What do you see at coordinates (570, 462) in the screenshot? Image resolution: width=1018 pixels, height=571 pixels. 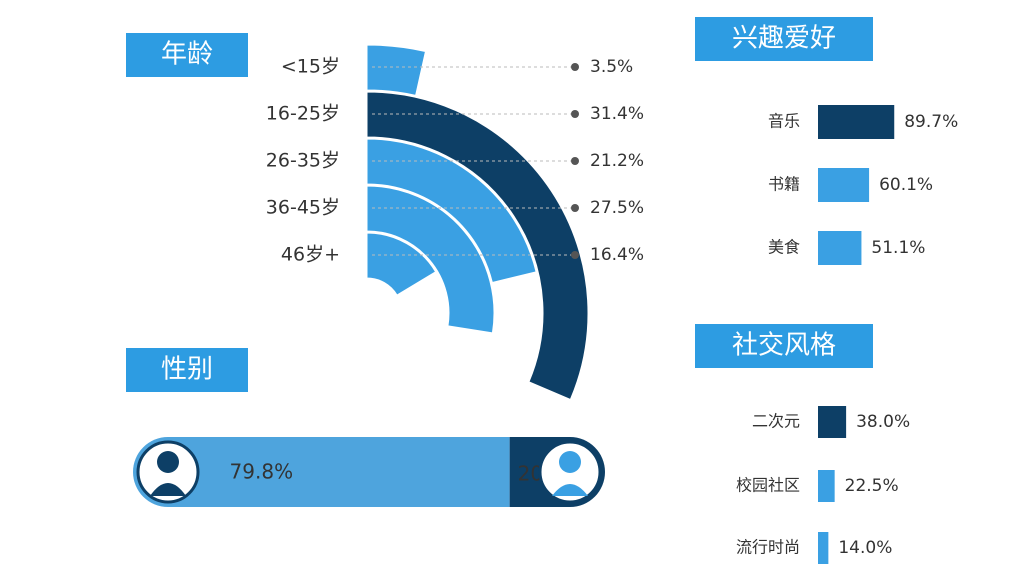 I see `male-head` at bounding box center [570, 462].